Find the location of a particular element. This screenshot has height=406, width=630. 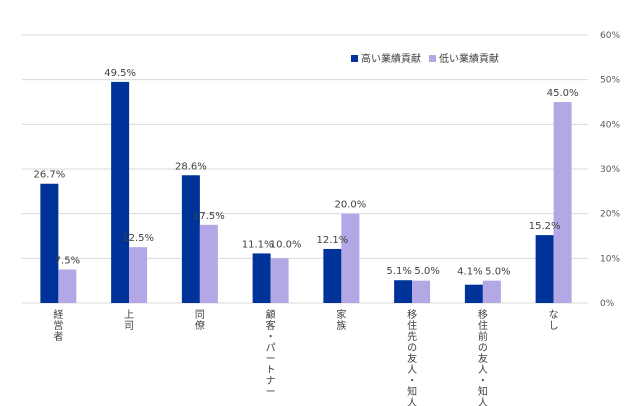

category-label-char: 前 is located at coordinates (483, 336).